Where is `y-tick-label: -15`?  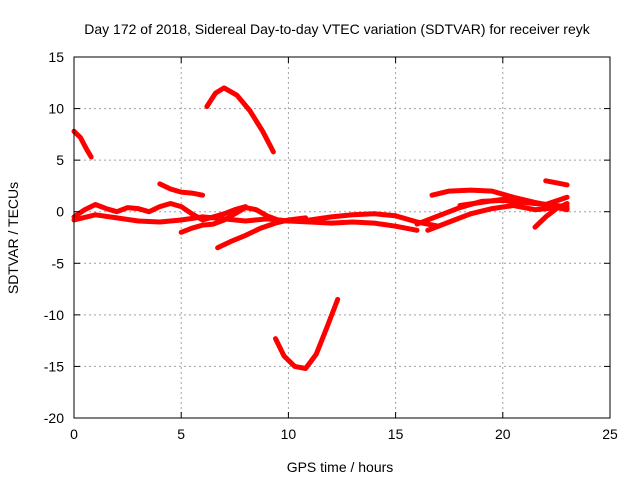
y-tick-label: -15 is located at coordinates (54, 366).